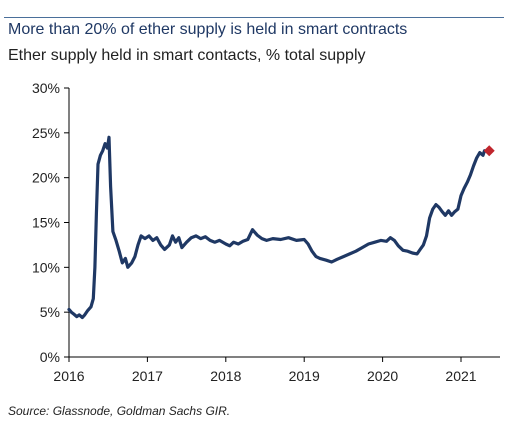 The width and height of the screenshot is (512, 436). I want to click on x-tick-label: 2017, so click(147, 376).